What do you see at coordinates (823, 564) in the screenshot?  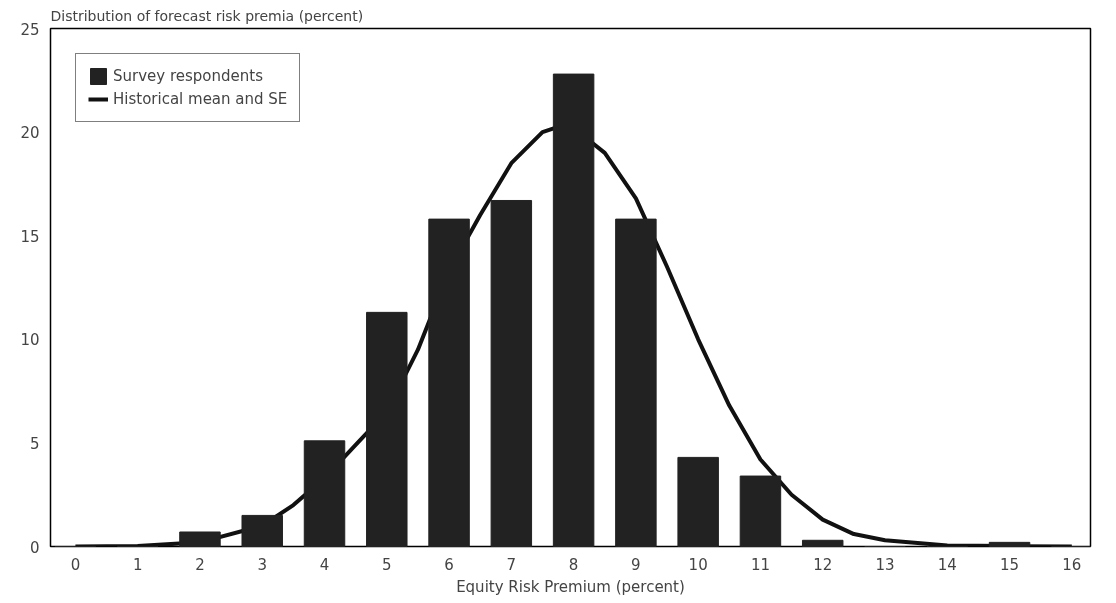 I see `x-tick-label: 12` at bounding box center [823, 564].